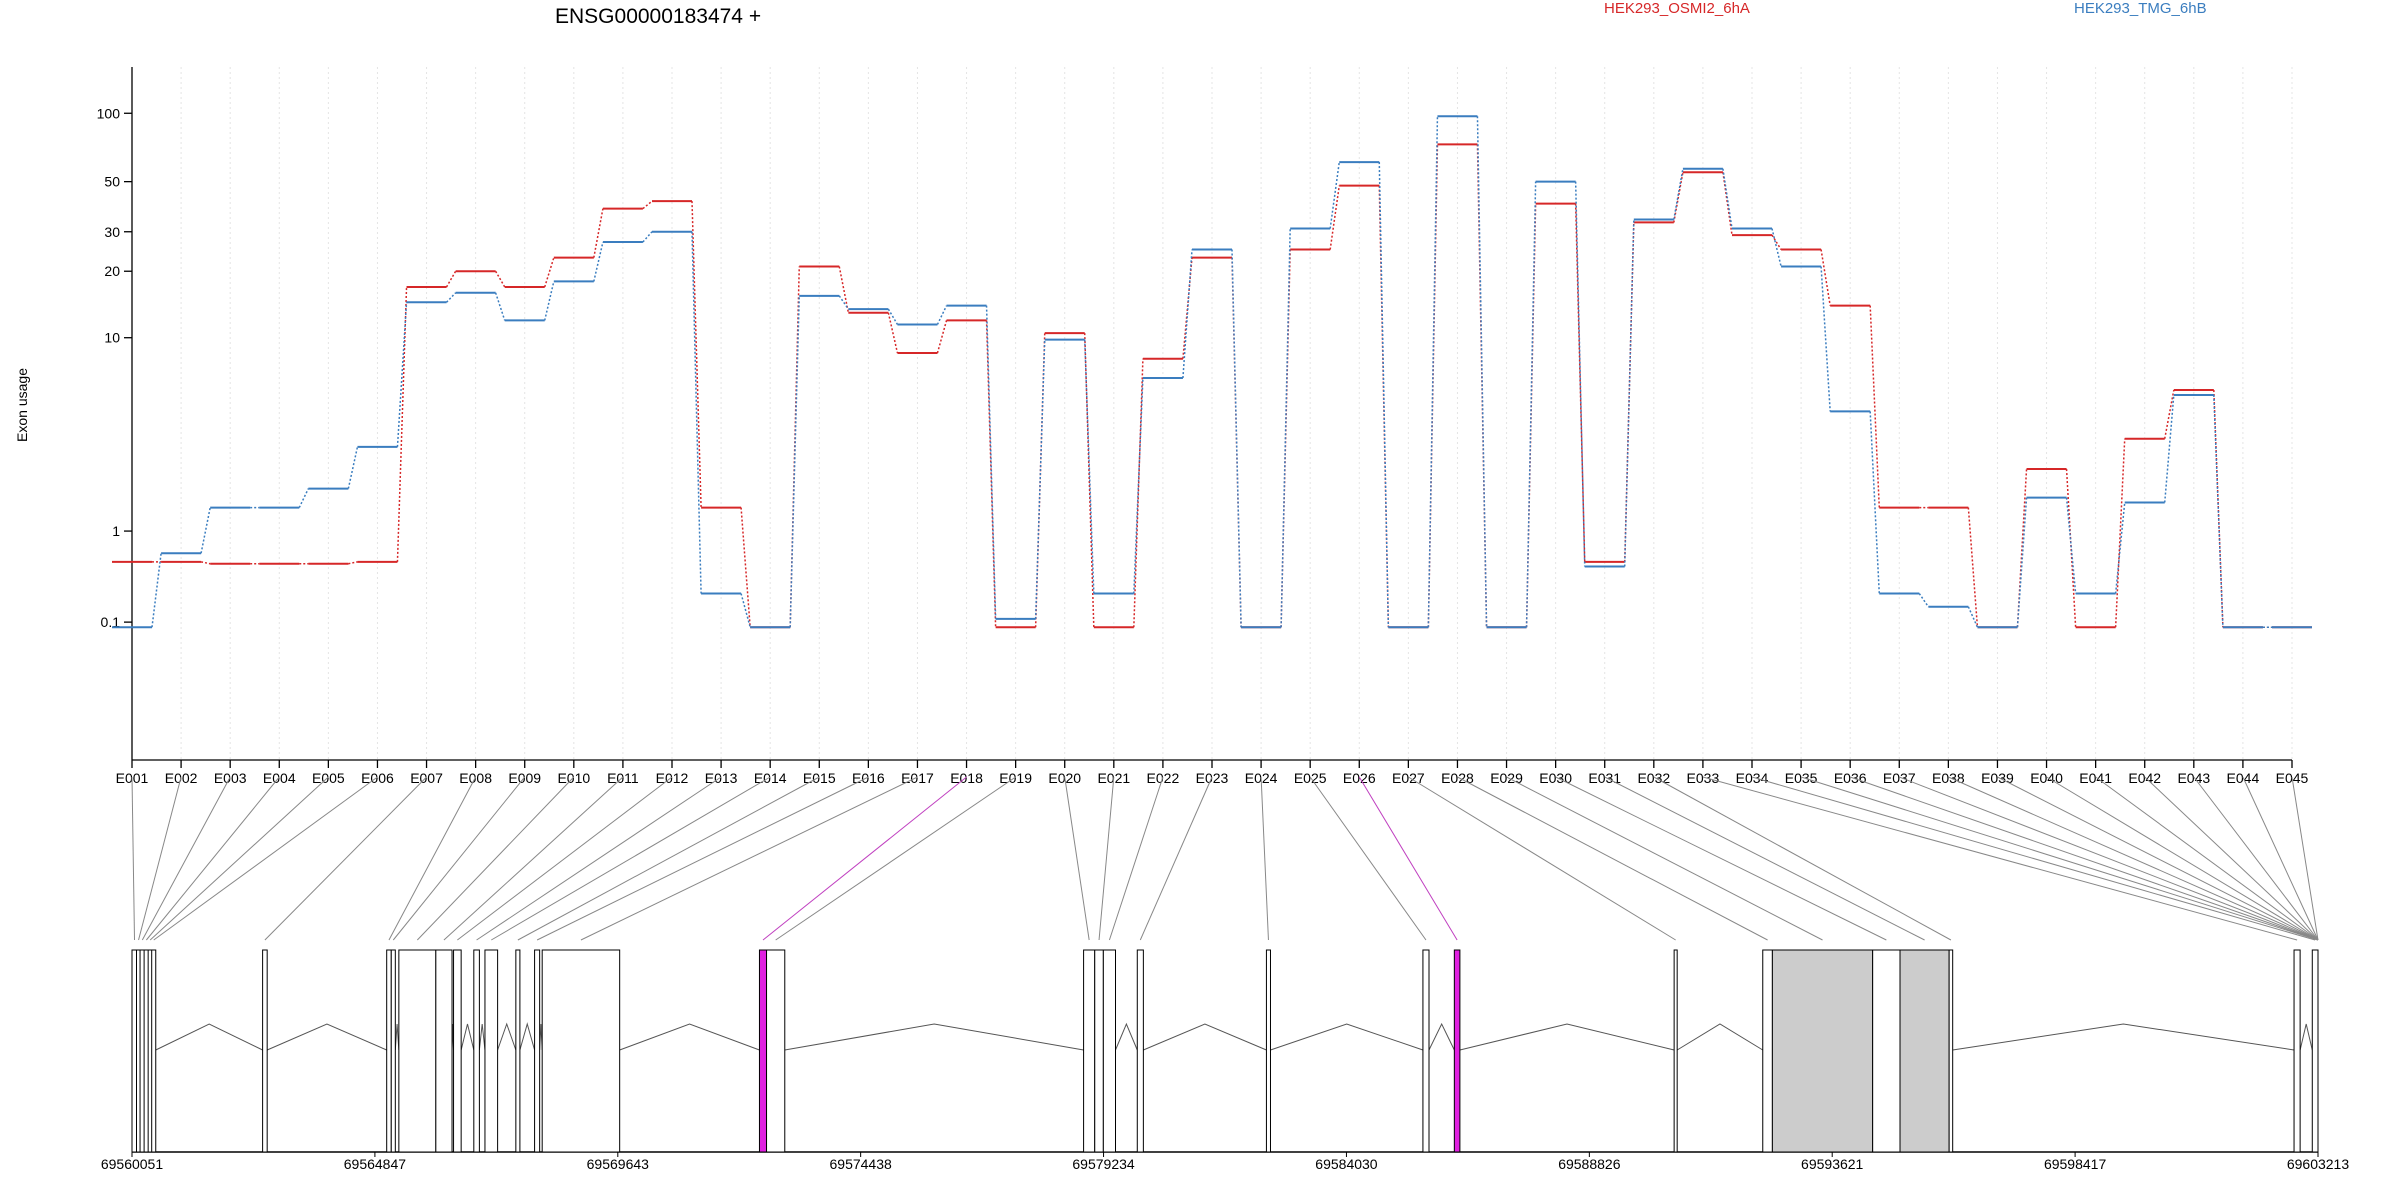  I want to click on coordinate-tick-label: 69588826, so click(1589, 1164).